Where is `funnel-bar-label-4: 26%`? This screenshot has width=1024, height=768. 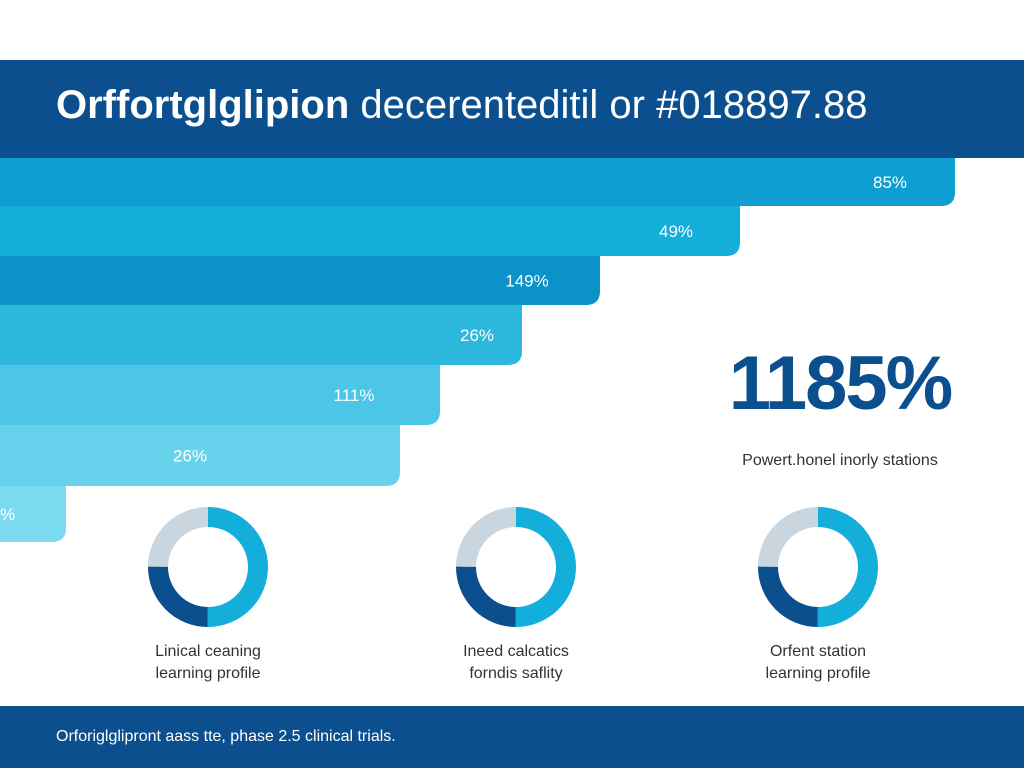 funnel-bar-label-4: 26% is located at coordinates (477, 335).